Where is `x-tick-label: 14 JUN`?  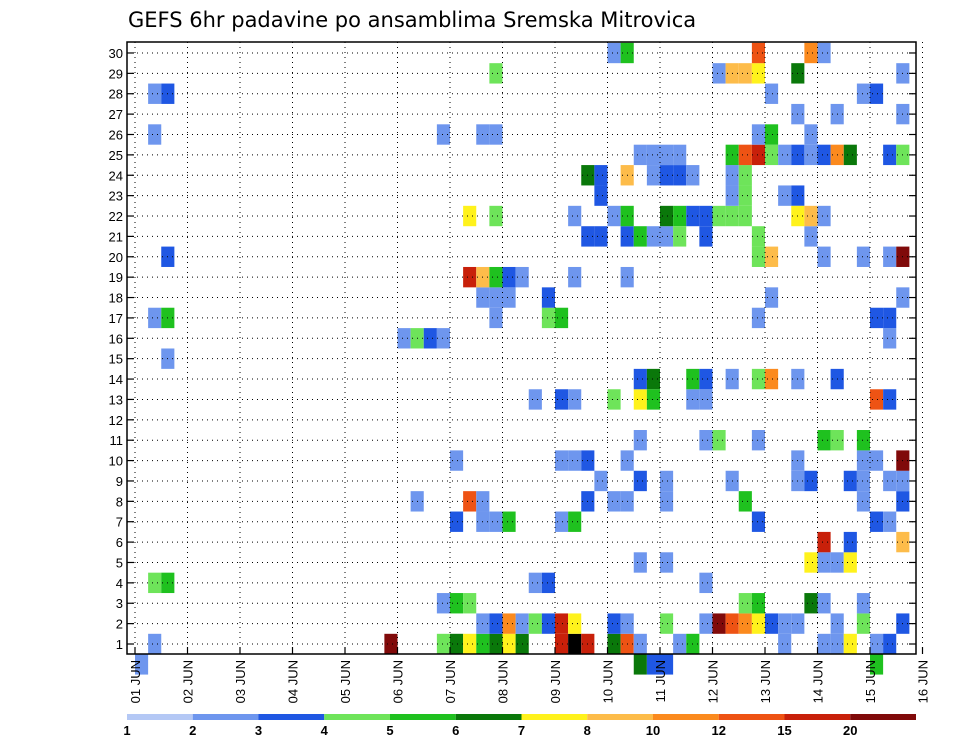
x-tick-label: 14 JUN is located at coordinates (818, 681).